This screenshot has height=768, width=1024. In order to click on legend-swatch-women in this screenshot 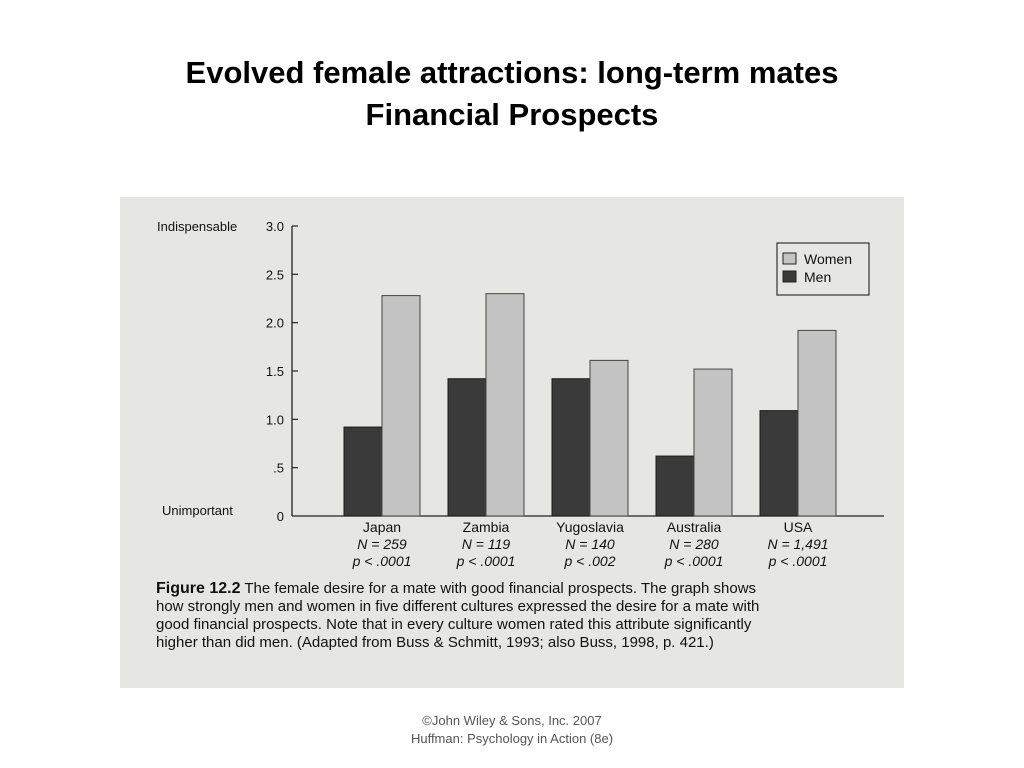, I will do `click(789, 258)`.